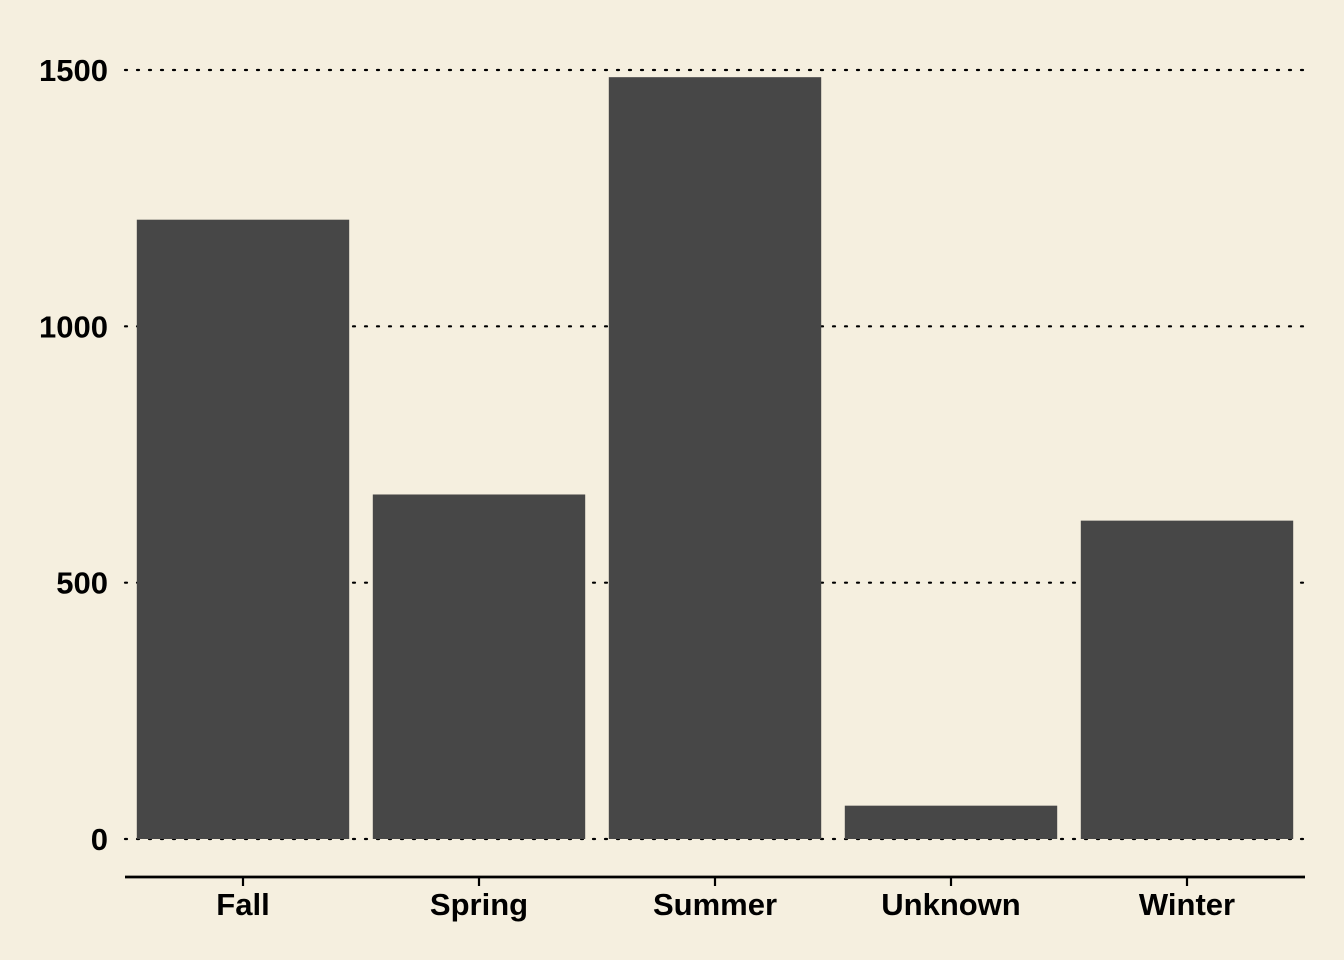 The width and height of the screenshot is (1344, 960). Describe the element at coordinates (73, 455) in the screenshot. I see `y-axis-tick-labels: 0 500 1000 1500` at that location.